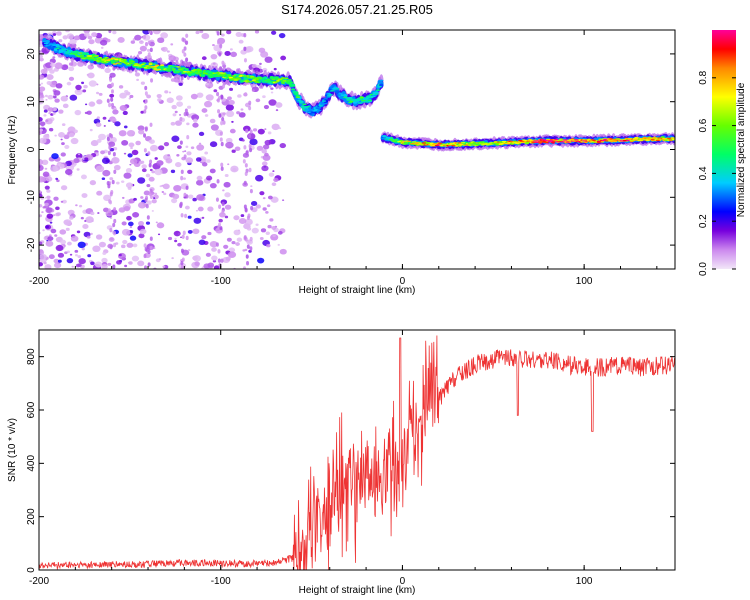 The width and height of the screenshot is (750, 600). I want to click on x-tick-label: 100, so click(584, 281).